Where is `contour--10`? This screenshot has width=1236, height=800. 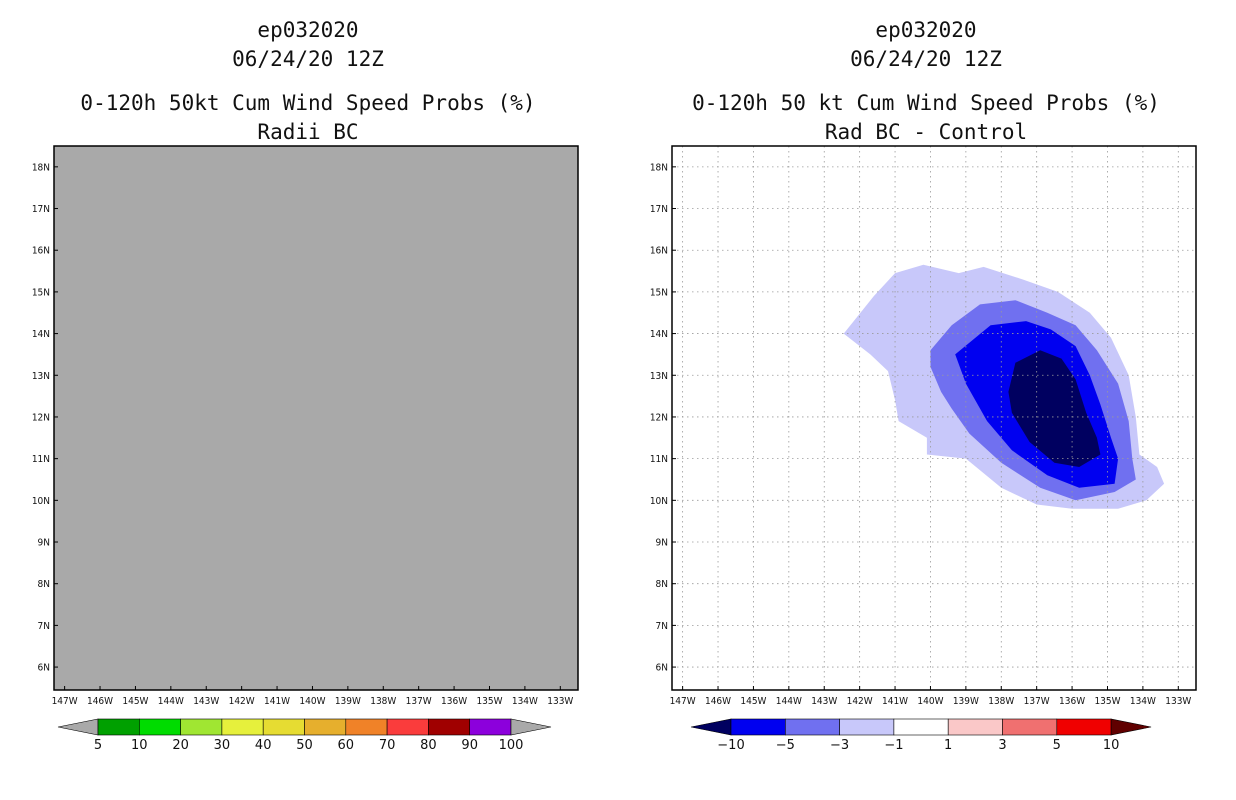
contour--10 is located at coordinates (1054, 408).